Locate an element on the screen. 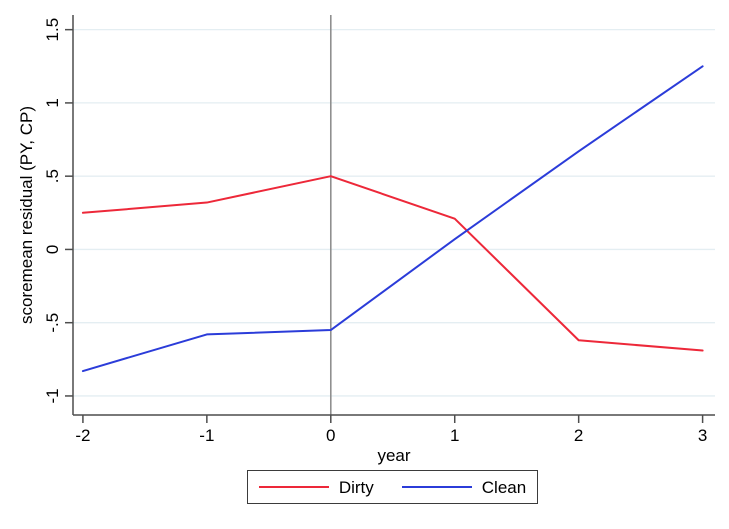  y-tick-label: -1 is located at coordinates (52, 395).